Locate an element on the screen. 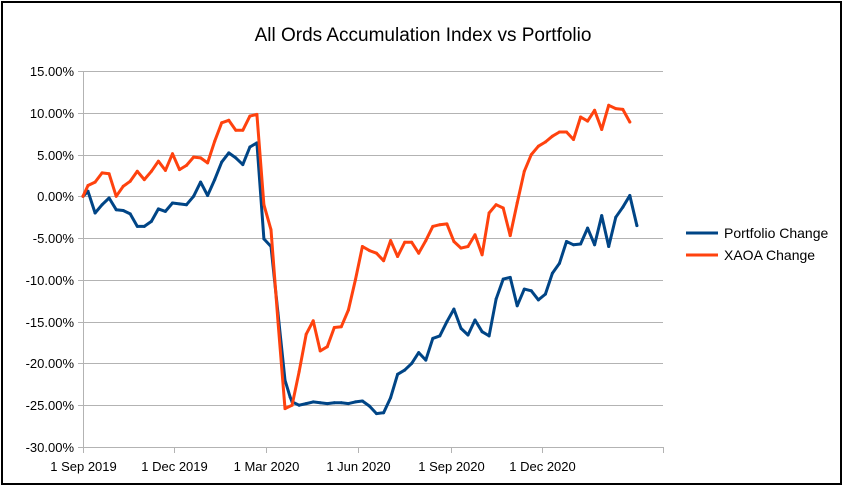  y-tick-label: 0.00% is located at coordinates (55, 196).